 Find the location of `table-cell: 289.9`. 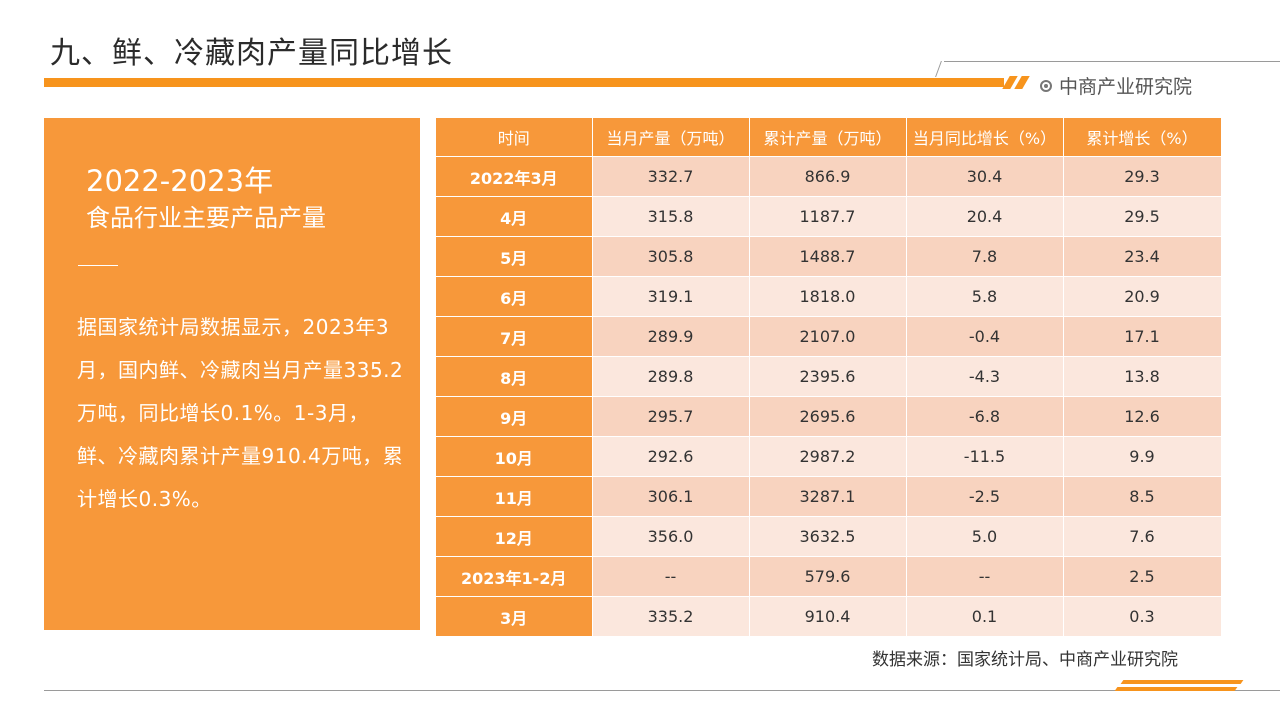

table-cell: 289.9 is located at coordinates (671, 336).